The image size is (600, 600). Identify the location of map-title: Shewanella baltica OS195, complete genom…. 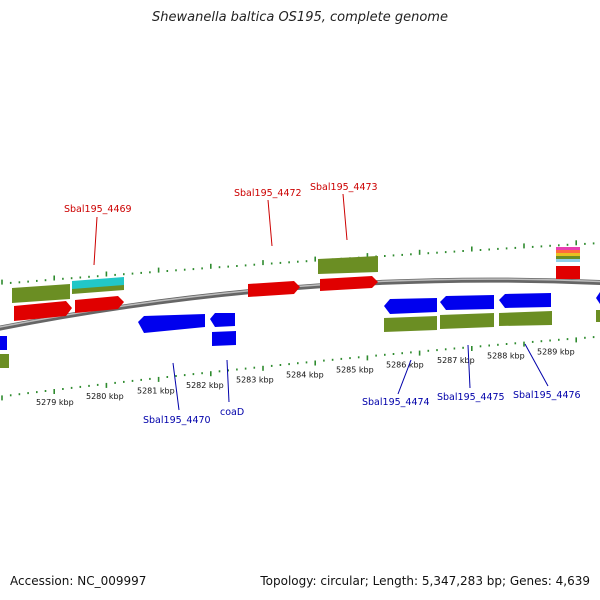
(300, 17).